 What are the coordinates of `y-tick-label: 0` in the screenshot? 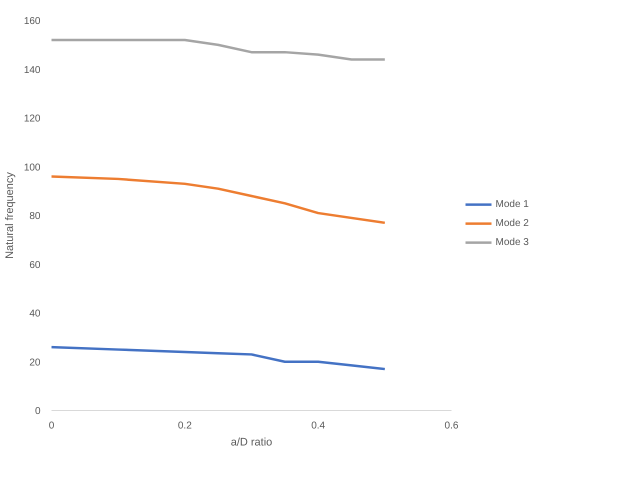 It's located at (37, 411).